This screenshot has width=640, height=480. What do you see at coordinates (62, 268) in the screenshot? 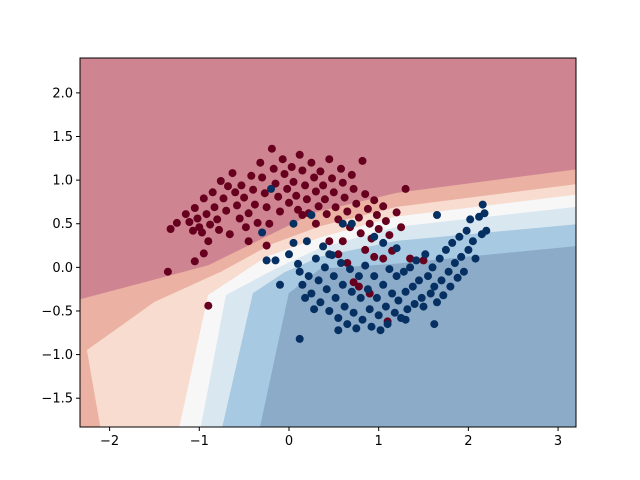
I see `y-tick-label: 0.0` at bounding box center [62, 268].